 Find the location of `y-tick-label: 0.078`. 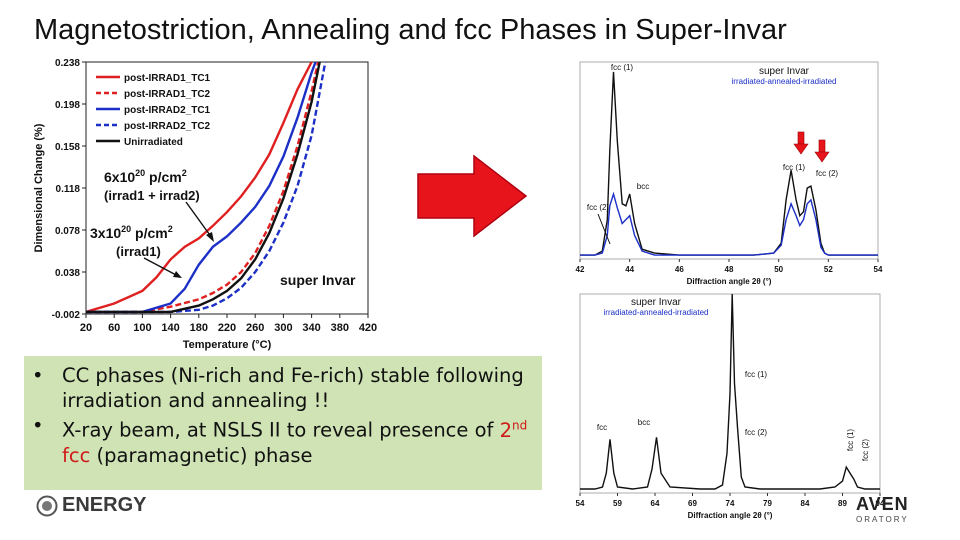

y-tick-label: 0.078 is located at coordinates (67, 231).